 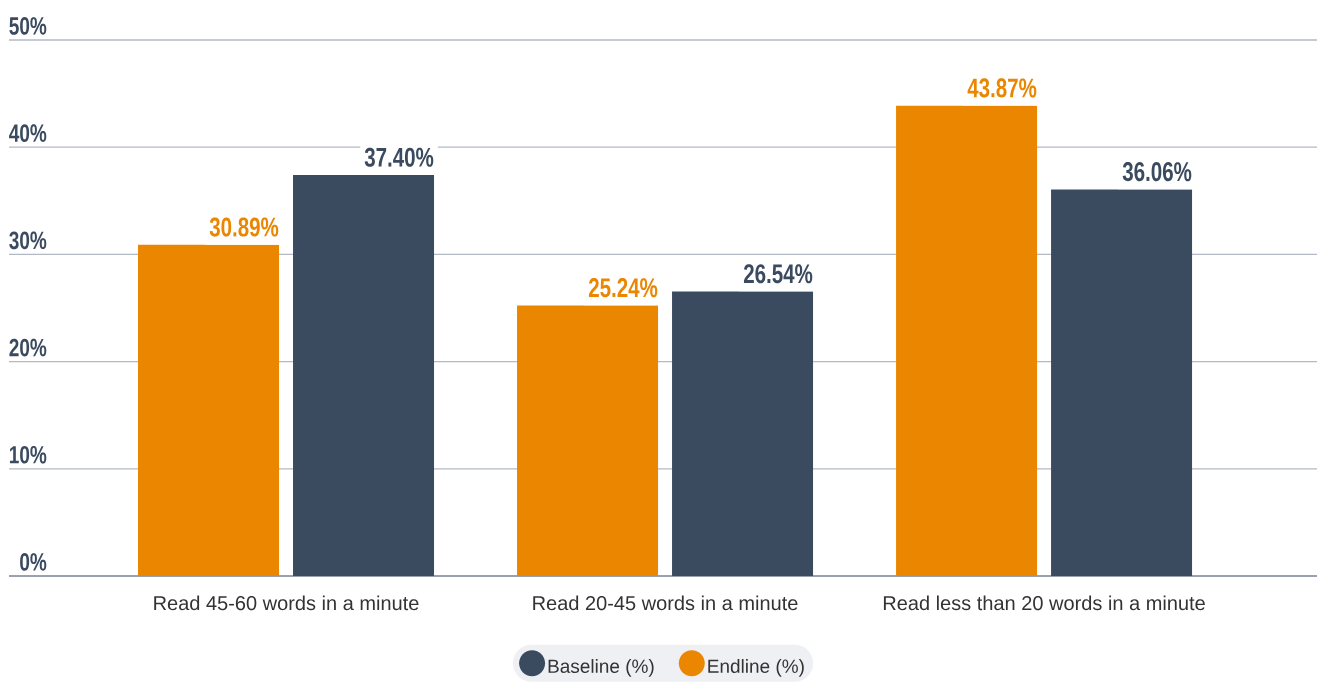 What do you see at coordinates (33, 562) in the screenshot?
I see `y-tick-label: 0%` at bounding box center [33, 562].